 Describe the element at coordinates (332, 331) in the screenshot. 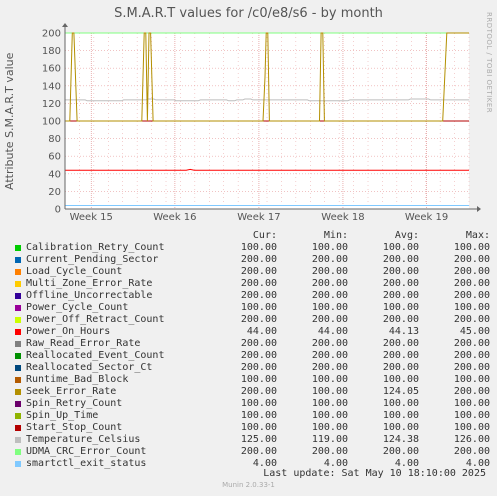

I see `legend-min-value: 44.00` at that location.